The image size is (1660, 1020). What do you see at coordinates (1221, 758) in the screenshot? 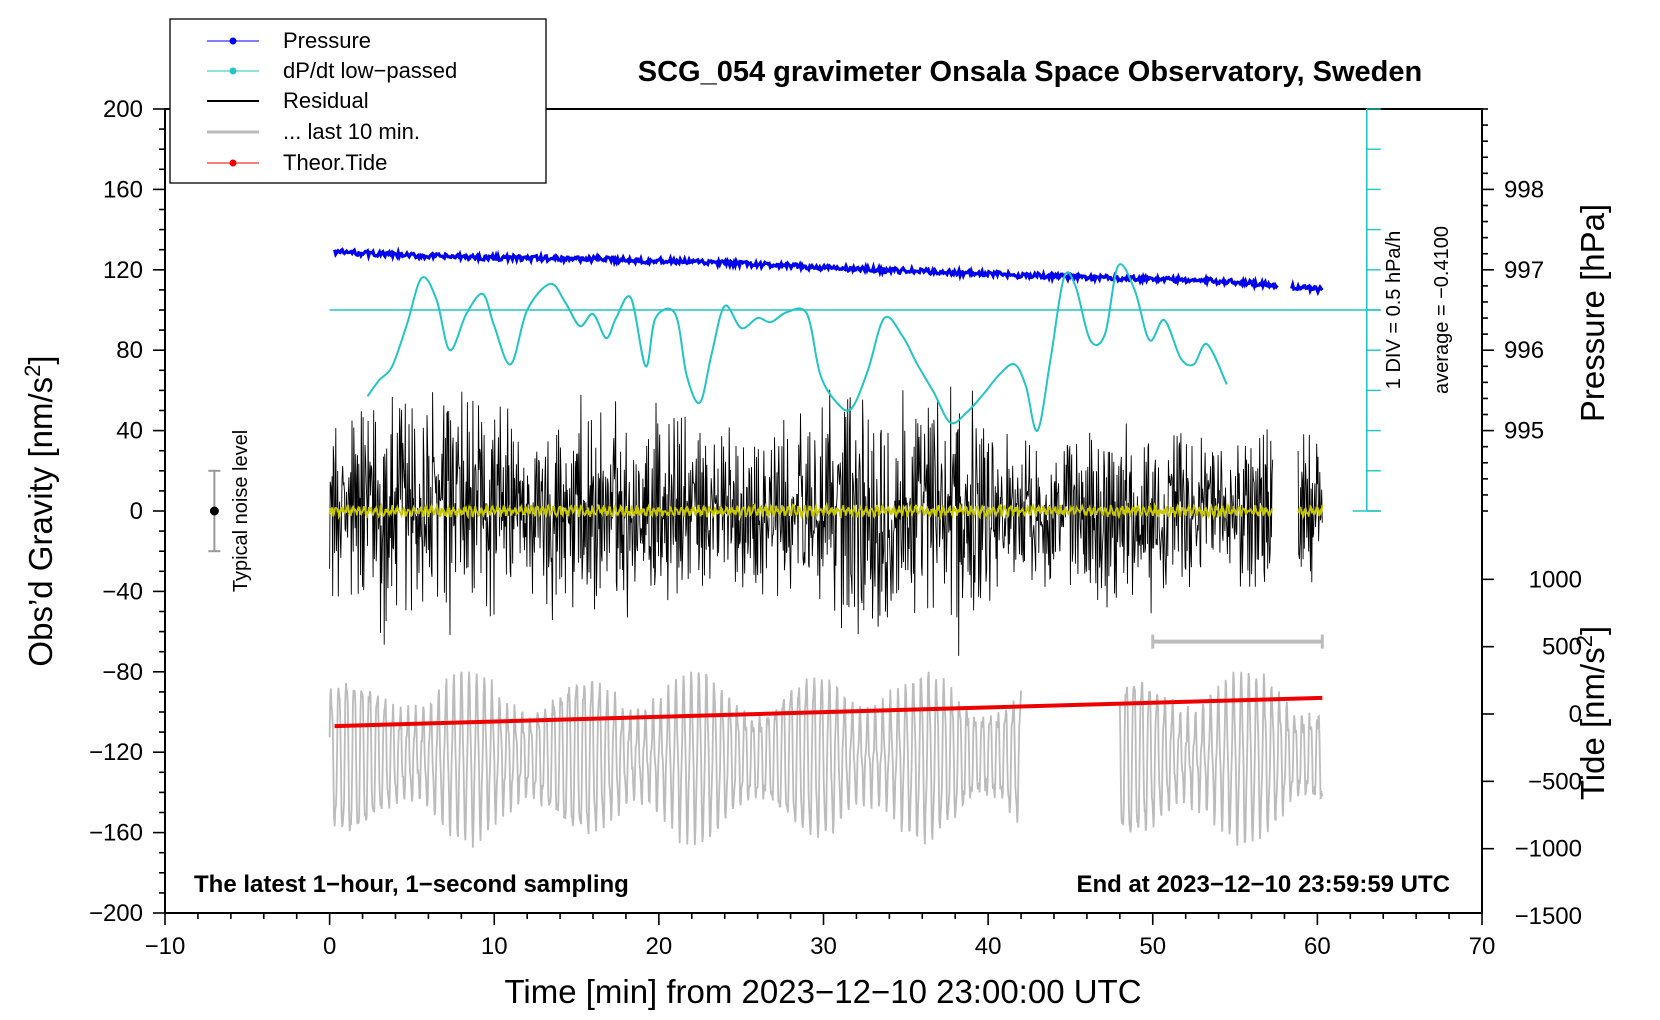
I see `last-10min-line-b` at bounding box center [1221, 758].